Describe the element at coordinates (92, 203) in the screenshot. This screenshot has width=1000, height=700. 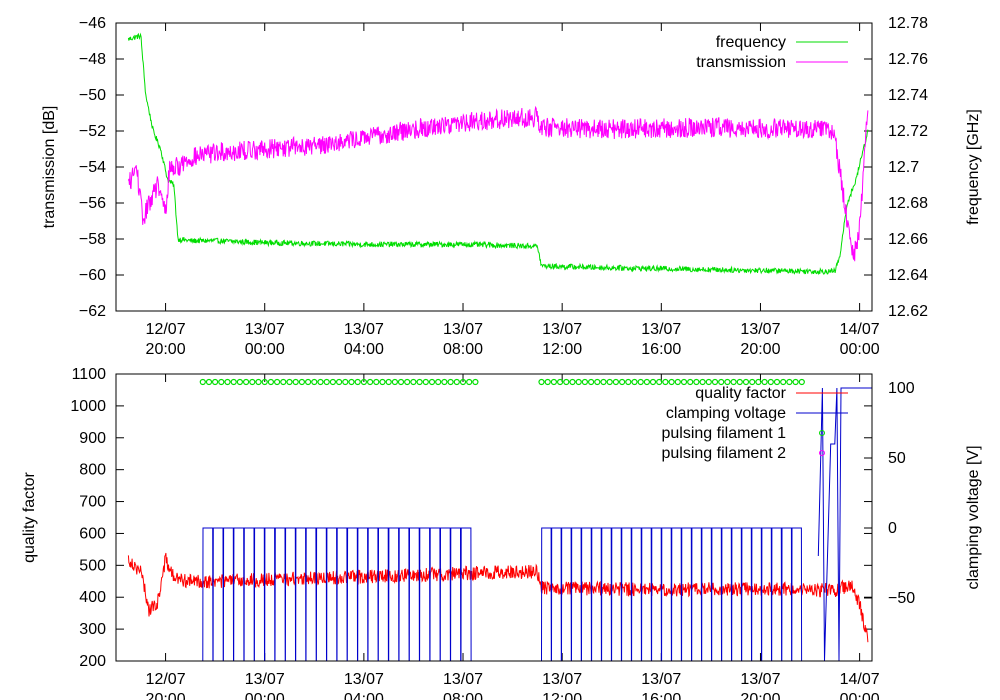
I see `y-tick-label-left: −56` at that location.